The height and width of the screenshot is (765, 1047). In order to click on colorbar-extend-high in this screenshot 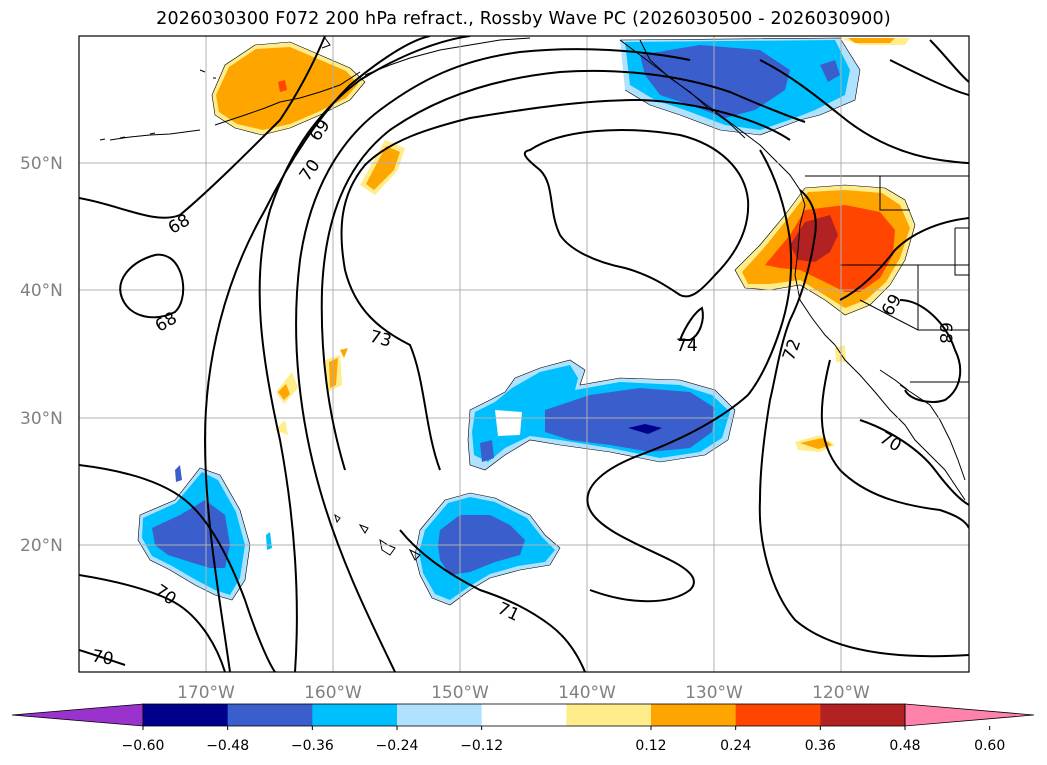, I will do `click(969, 715)`.